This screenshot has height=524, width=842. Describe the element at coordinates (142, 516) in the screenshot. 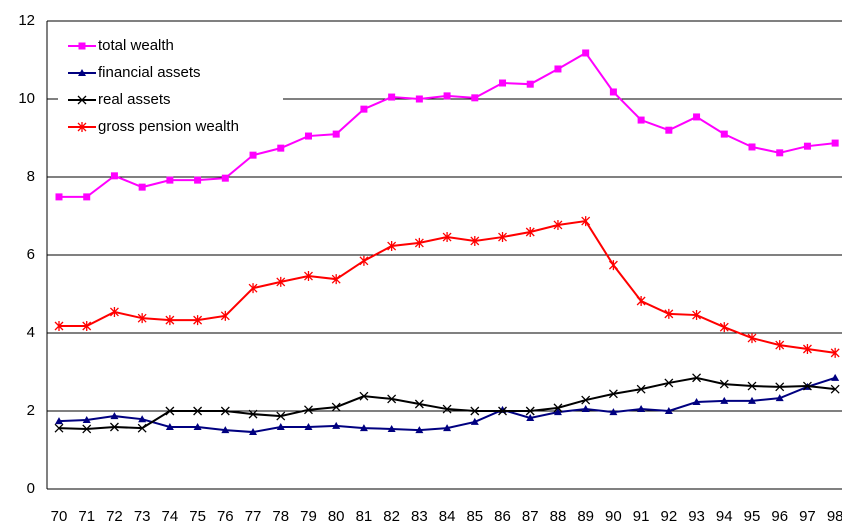

I see `x-tick-label: 73` at that location.